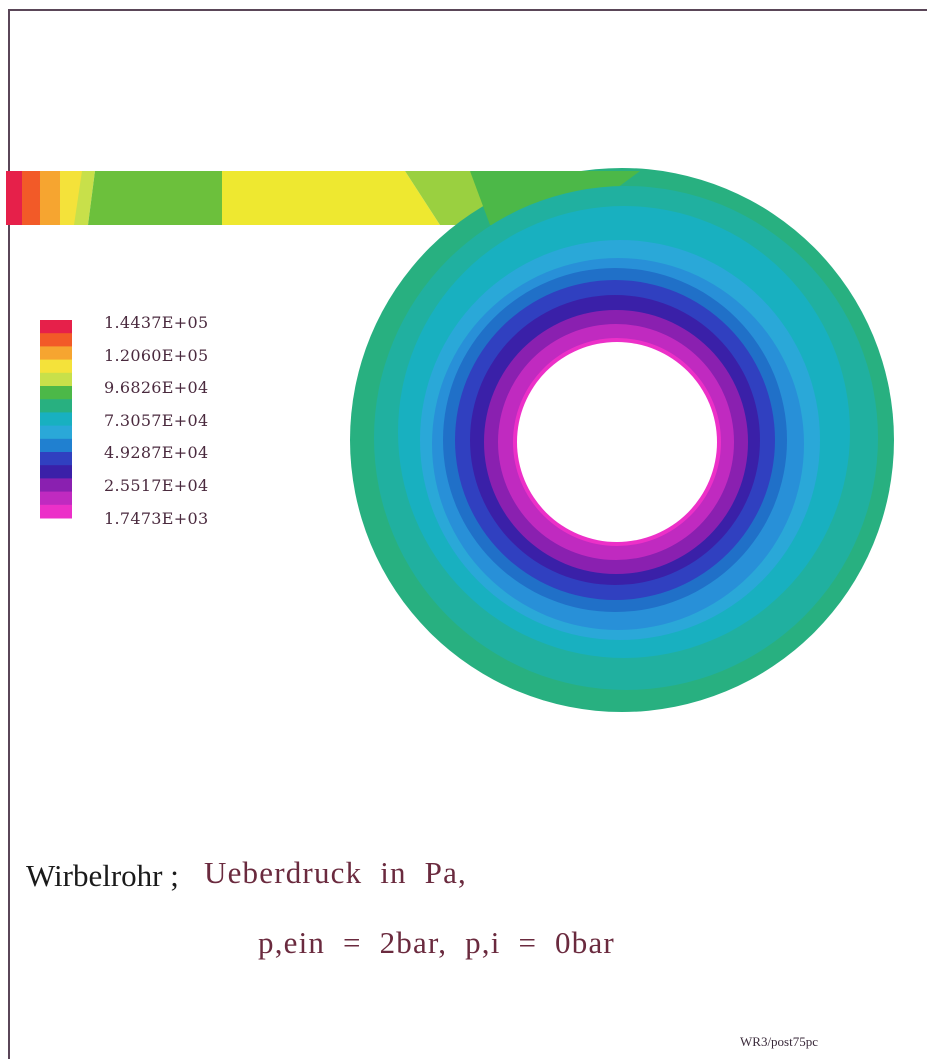 Image resolution: width=927 pixels, height=1059 pixels. What do you see at coordinates (335, 872) in the screenshot?
I see `caption-subtitle: Ueberdruck in Pa,` at bounding box center [335, 872].